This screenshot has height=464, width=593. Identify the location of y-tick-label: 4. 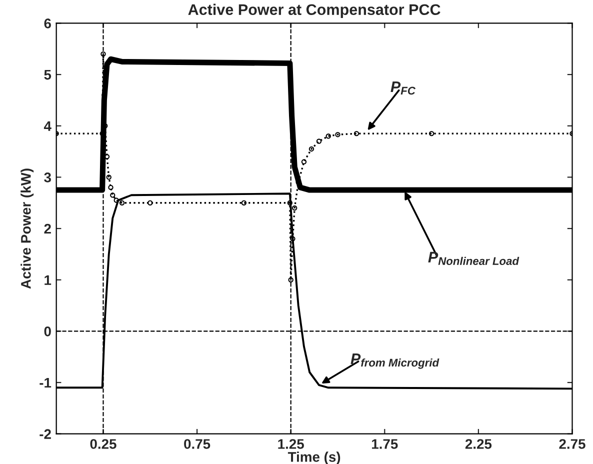
(48, 126).